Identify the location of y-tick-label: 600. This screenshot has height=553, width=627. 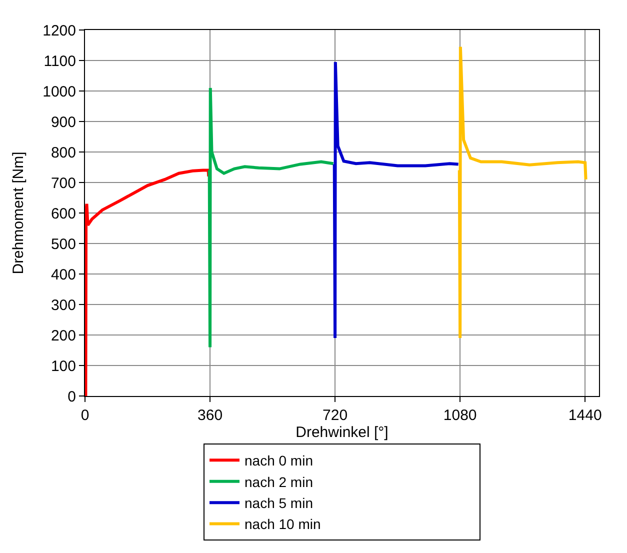
(63, 213).